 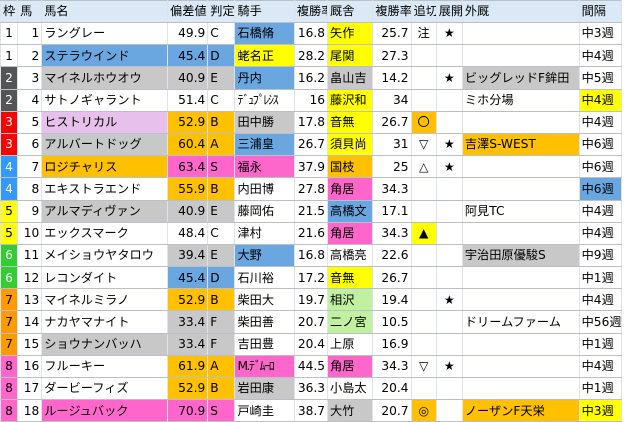 What do you see at coordinates (600, 11) in the screenshot?
I see `col-header-interval: 間隔` at bounding box center [600, 11].